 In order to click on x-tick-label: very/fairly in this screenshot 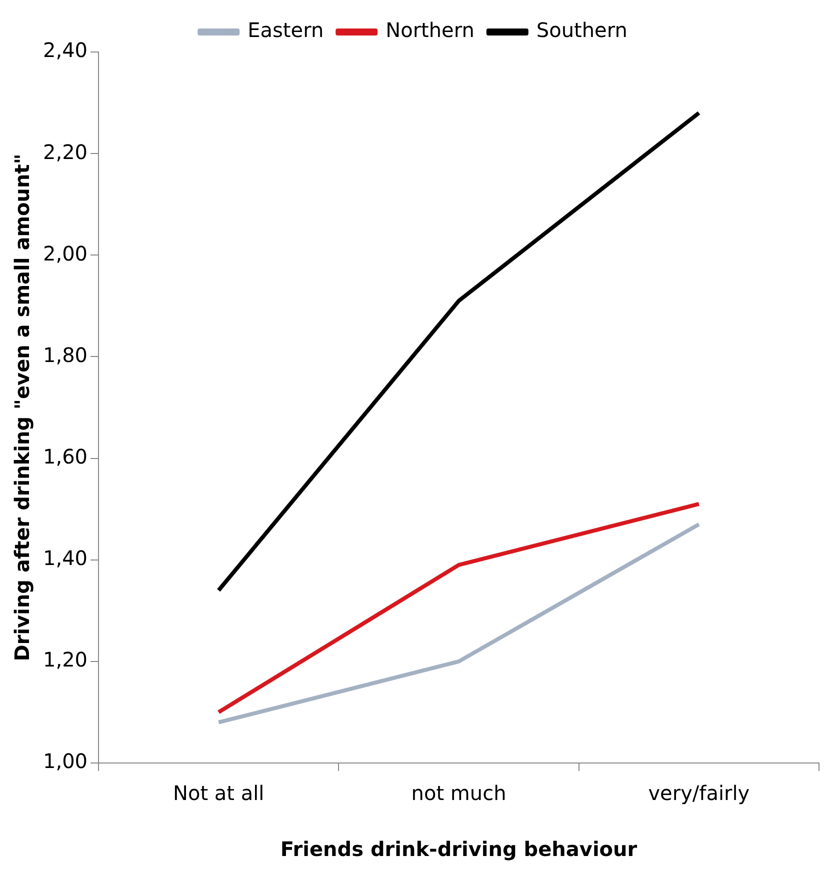, I will do `click(699, 793)`.